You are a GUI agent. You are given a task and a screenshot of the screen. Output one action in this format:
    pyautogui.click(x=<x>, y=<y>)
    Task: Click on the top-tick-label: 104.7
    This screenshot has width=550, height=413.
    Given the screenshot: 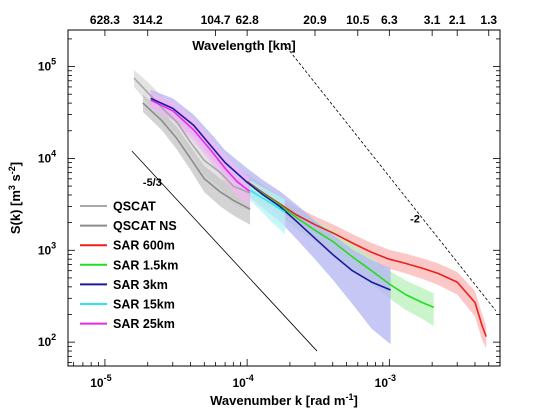 What is the action you would take?
    pyautogui.click(x=216, y=20)
    